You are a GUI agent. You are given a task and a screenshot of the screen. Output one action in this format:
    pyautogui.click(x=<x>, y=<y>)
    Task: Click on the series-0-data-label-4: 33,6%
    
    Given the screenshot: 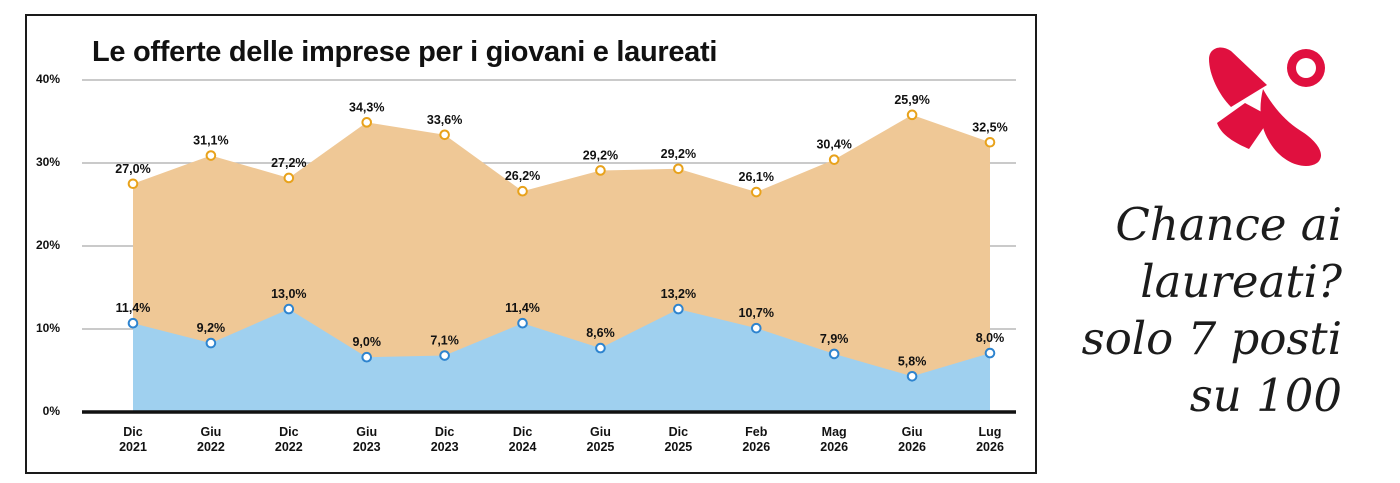 What is the action you would take?
    pyautogui.click(x=444, y=120)
    